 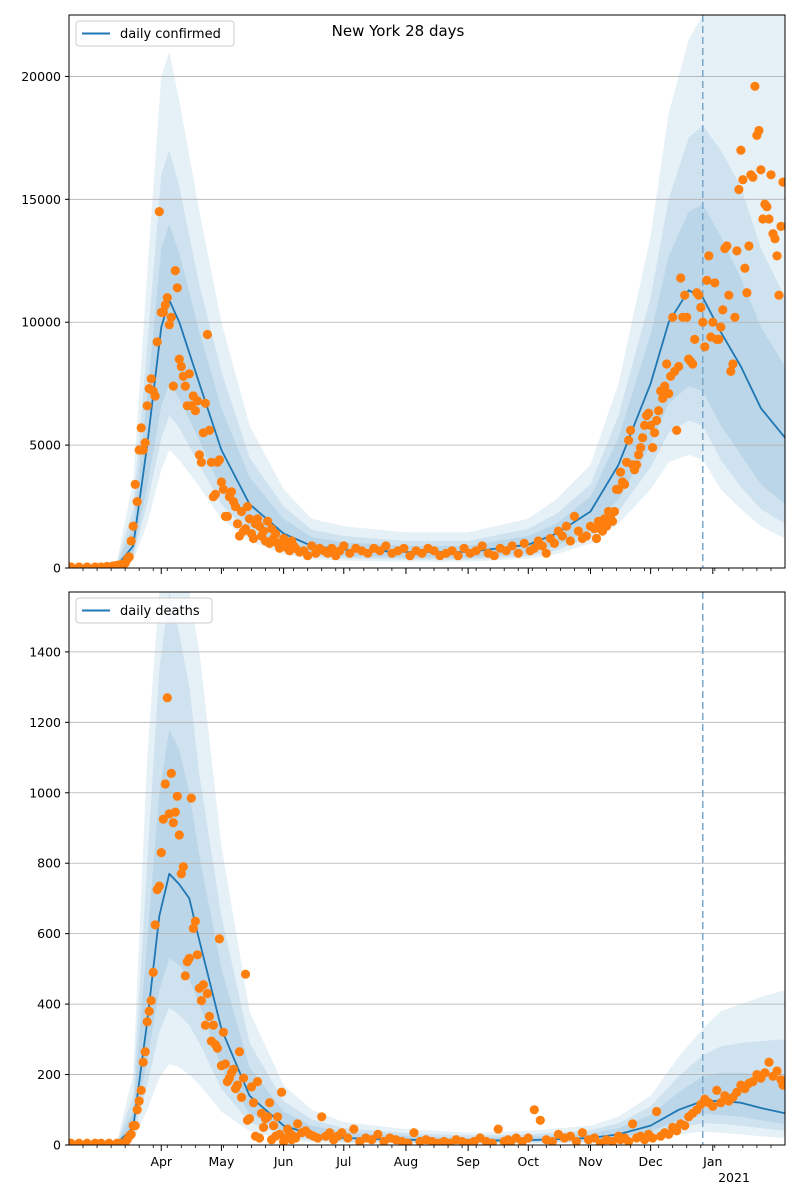 What do you see at coordinates (45, 722) in the screenshot?
I see `deaths-ytick-label: 1200` at bounding box center [45, 722].